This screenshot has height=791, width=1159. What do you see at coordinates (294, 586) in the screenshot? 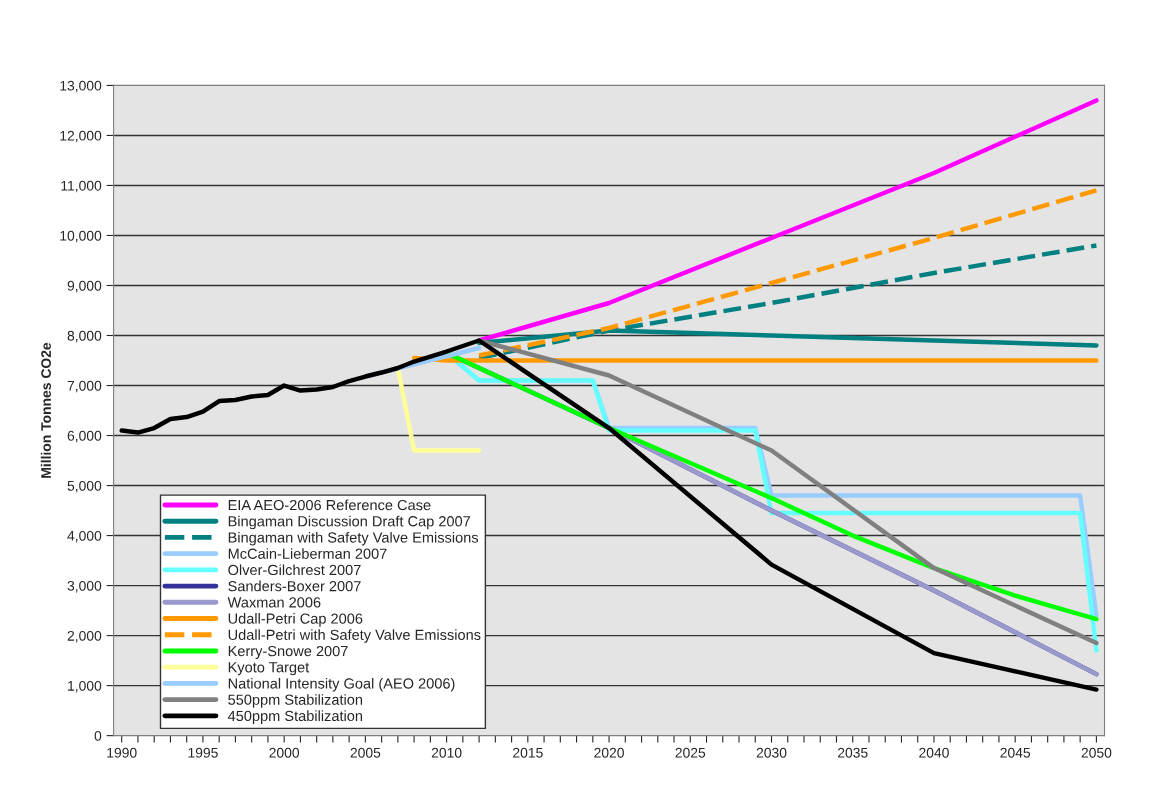
I see `legend-label: Sanders-Boxer 2007` at bounding box center [294, 586].